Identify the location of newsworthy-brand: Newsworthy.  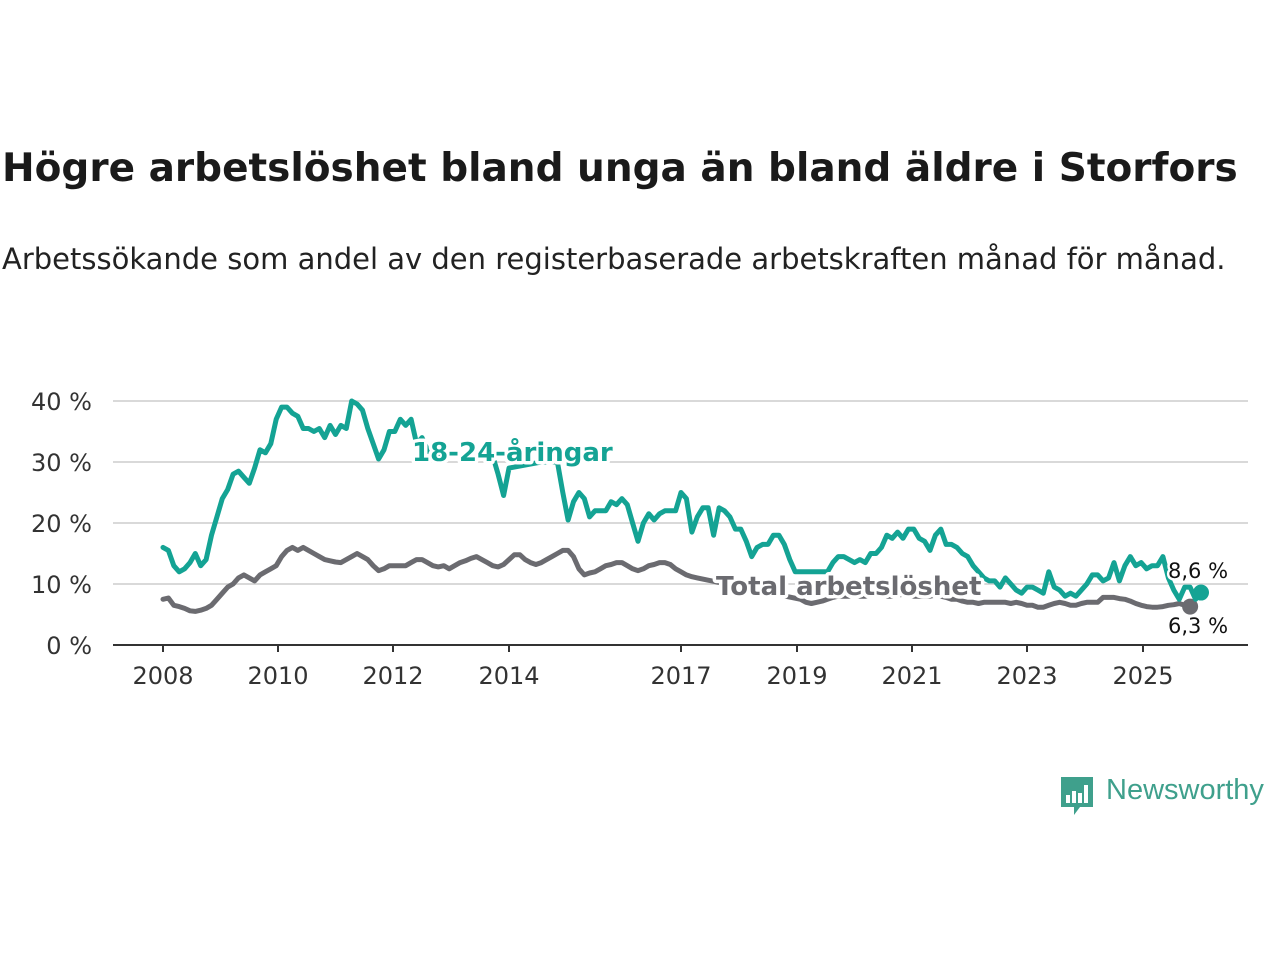
(1168, 796).